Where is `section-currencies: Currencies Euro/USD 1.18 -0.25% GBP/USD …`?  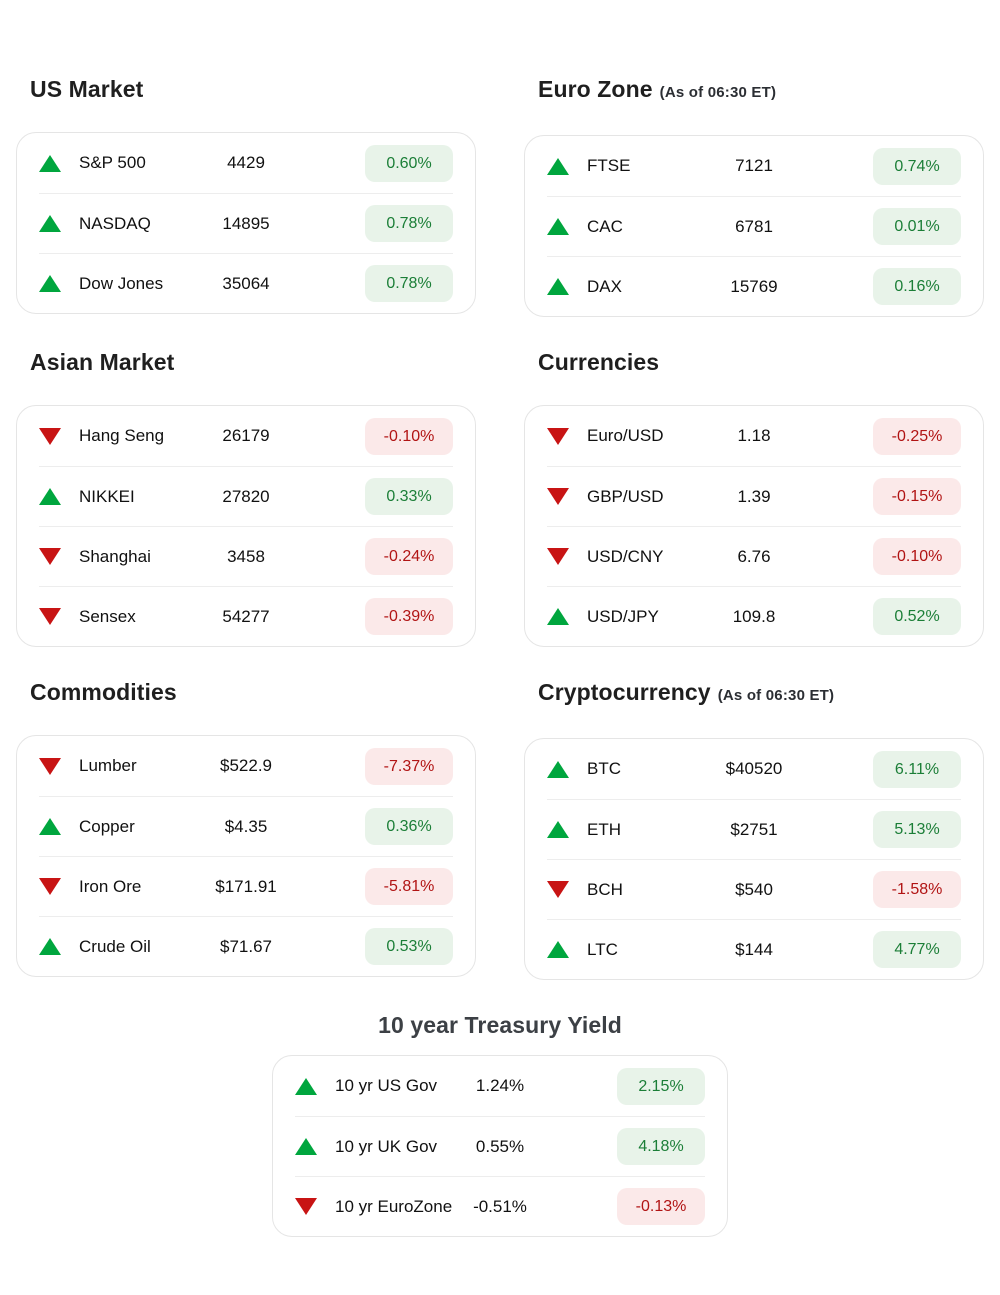 section-currencies: Currencies Euro/USD 1.18 -0.25% GBP/USD … is located at coordinates (754, 497).